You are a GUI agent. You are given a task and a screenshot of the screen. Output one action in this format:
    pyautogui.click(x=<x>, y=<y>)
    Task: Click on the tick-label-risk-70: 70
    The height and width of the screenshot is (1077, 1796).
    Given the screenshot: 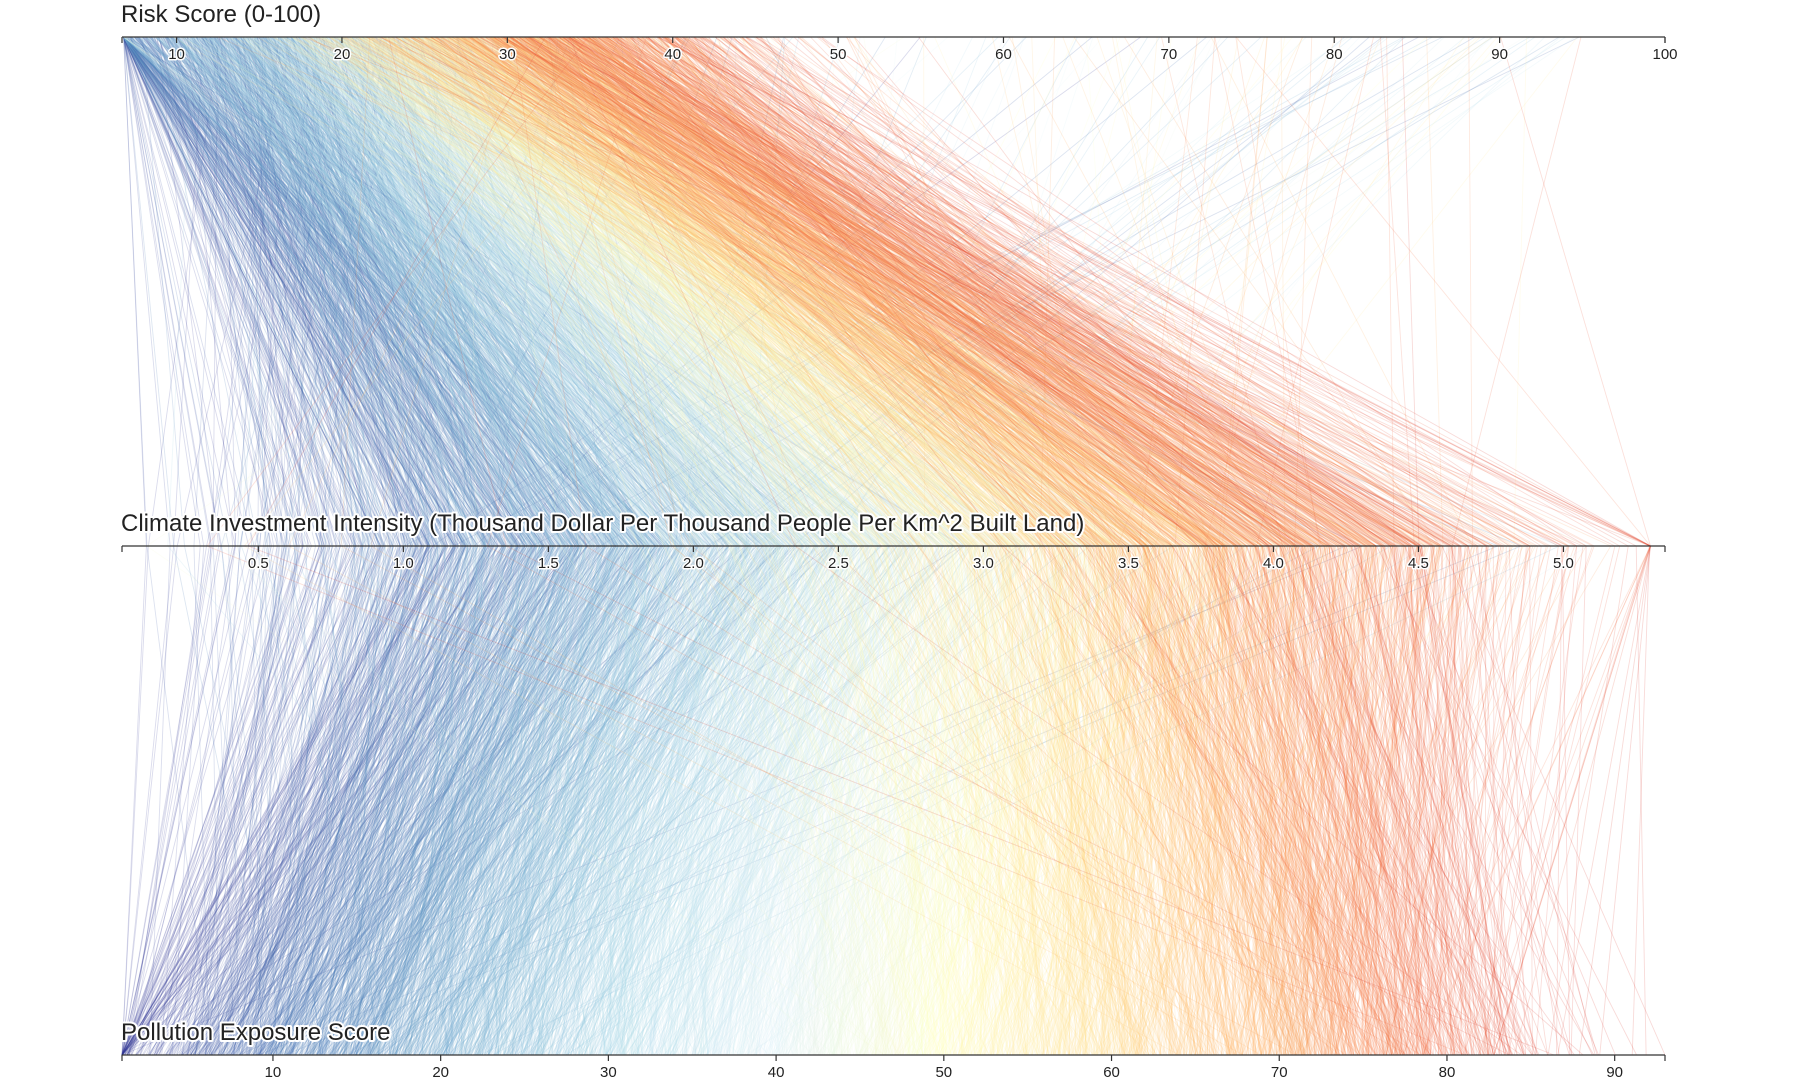 What is the action you would take?
    pyautogui.click(x=1169, y=54)
    